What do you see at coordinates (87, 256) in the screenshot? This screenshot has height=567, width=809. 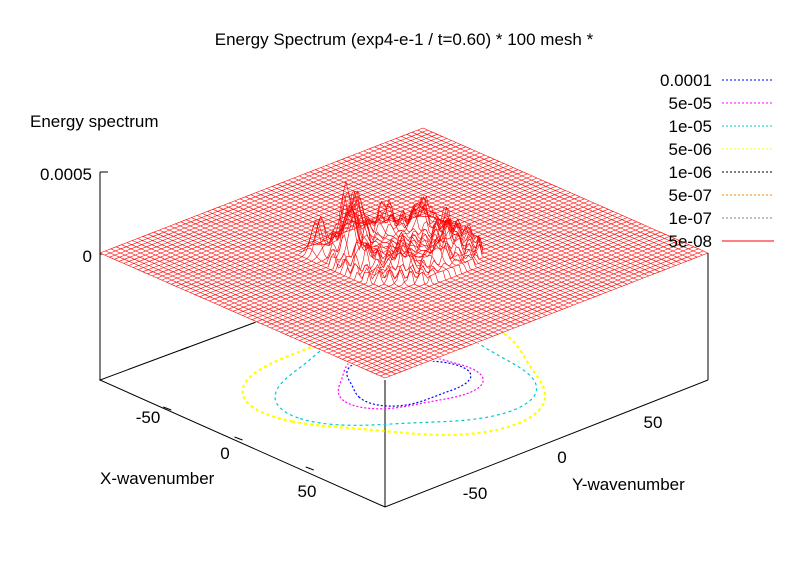 I see `z-tick-label-zero: 0` at bounding box center [87, 256].